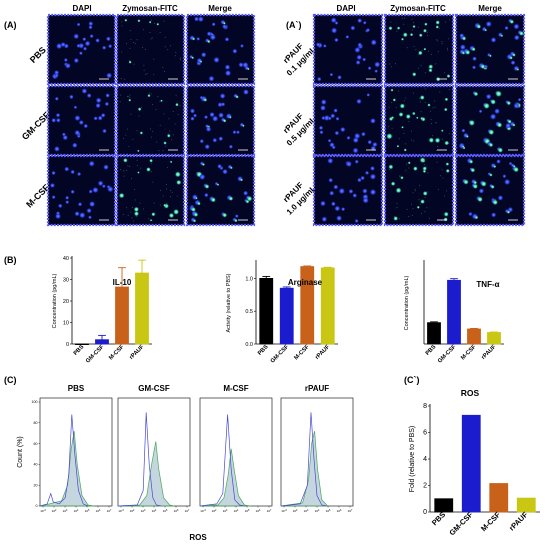  What do you see at coordinates (76, 388) in the screenshot?
I see `histogram-title: PBS` at bounding box center [76, 388].